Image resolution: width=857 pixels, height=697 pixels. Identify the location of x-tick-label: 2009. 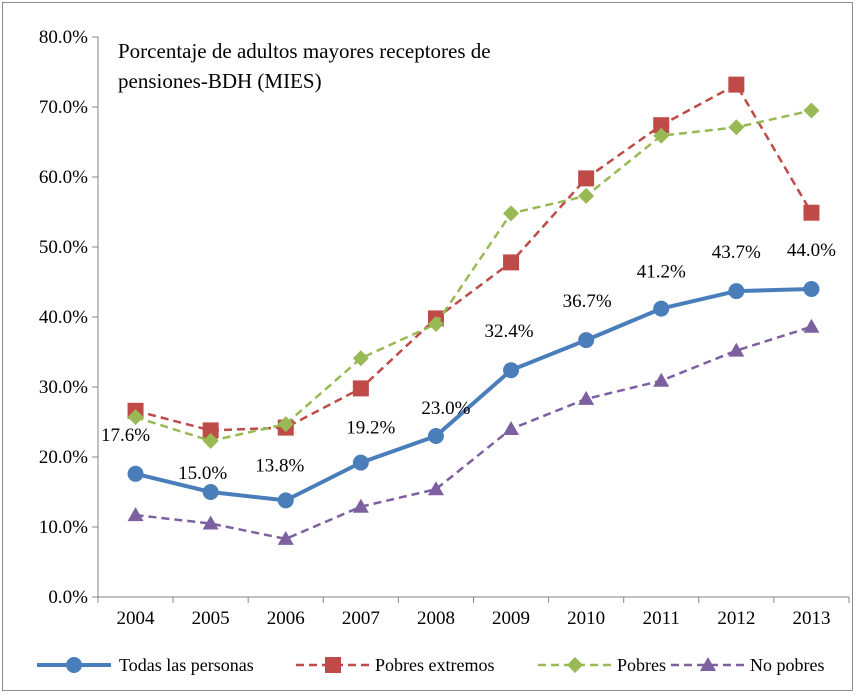
(511, 618).